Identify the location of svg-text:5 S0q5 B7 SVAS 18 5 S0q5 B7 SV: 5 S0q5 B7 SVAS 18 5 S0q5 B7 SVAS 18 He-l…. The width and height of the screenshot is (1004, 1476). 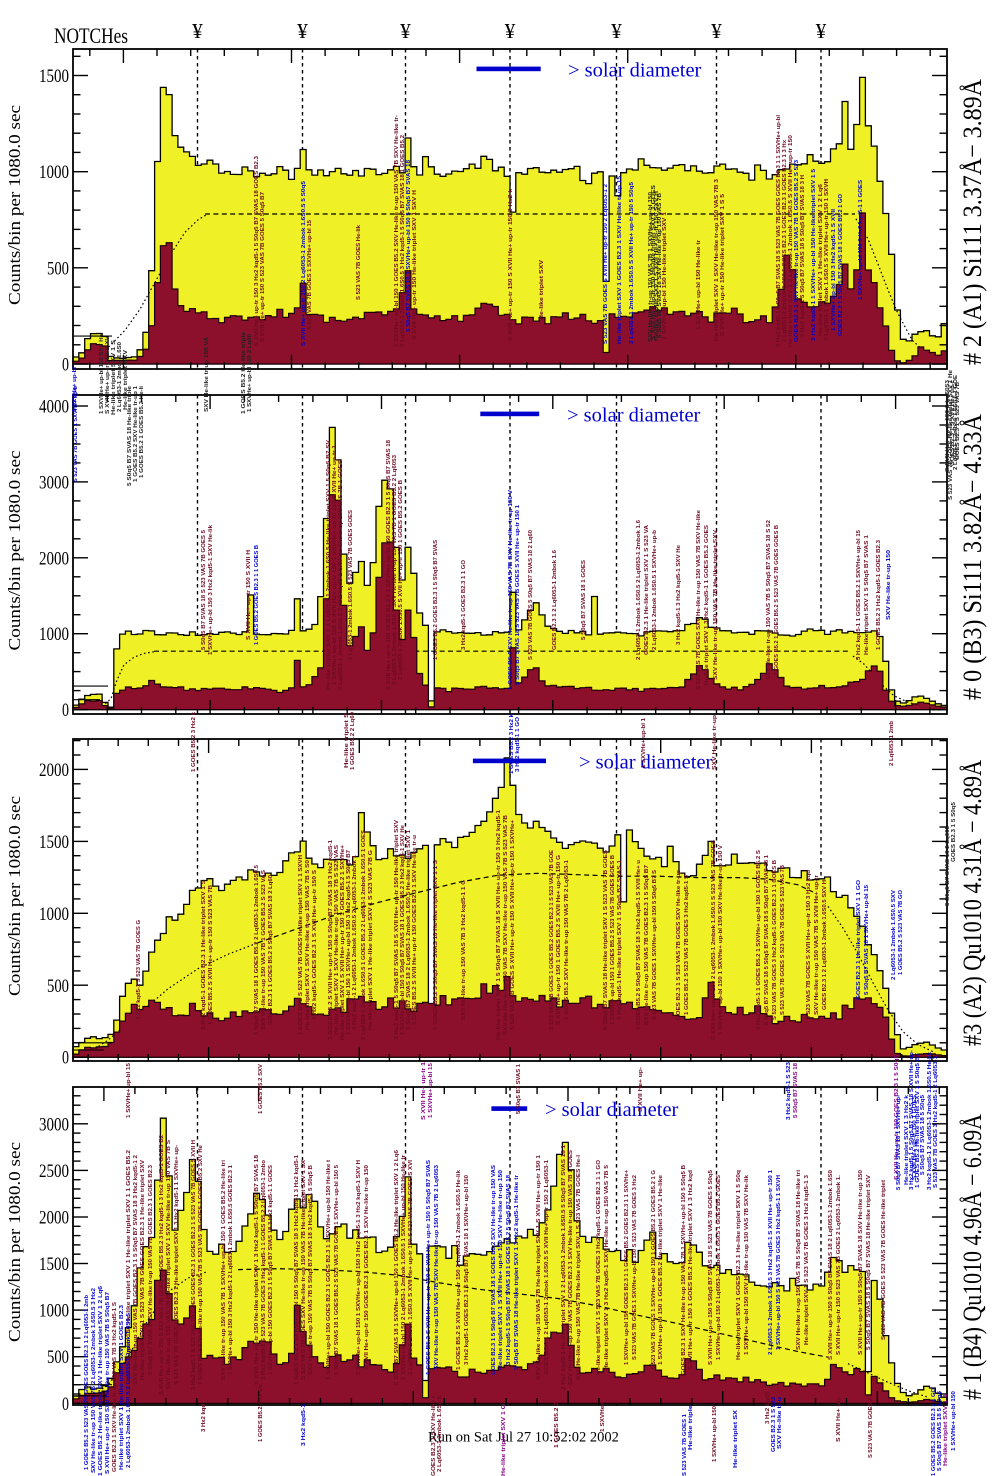
(869, 1262).